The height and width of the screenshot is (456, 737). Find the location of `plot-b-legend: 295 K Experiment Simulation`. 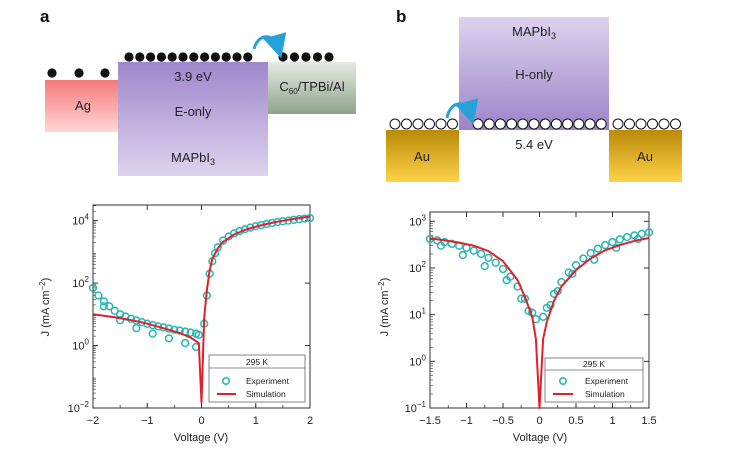

plot-b-legend: 295 K Experiment Simulation is located at coordinates (594, 380).